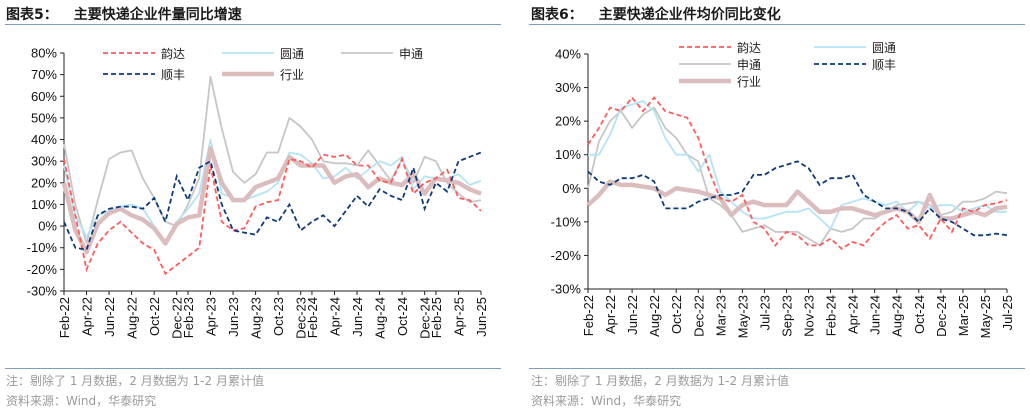 The height and width of the screenshot is (413, 1030). What do you see at coordinates (278, 316) in the screenshot?
I see `x-tick-label: Oct-23` at bounding box center [278, 316].